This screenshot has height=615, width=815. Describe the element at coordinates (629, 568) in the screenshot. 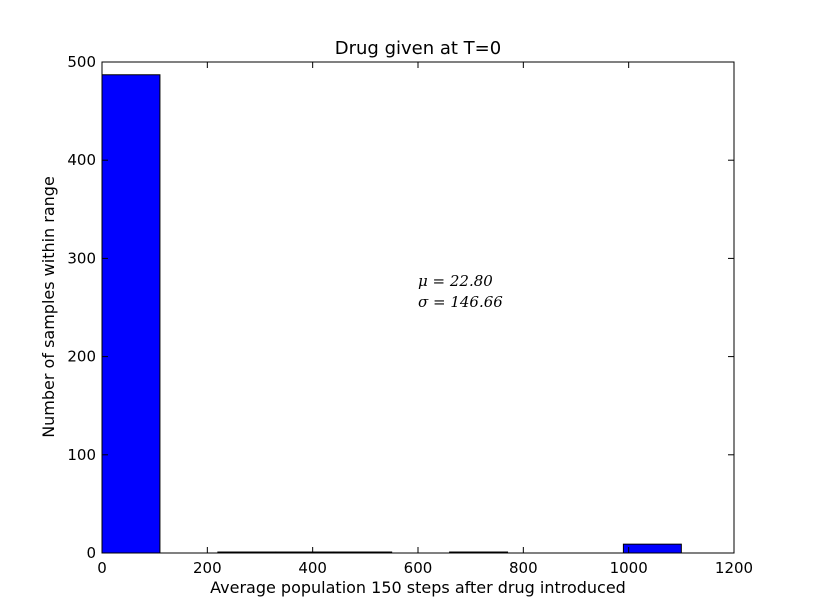

I see `x-tick-label: 1000` at that location.